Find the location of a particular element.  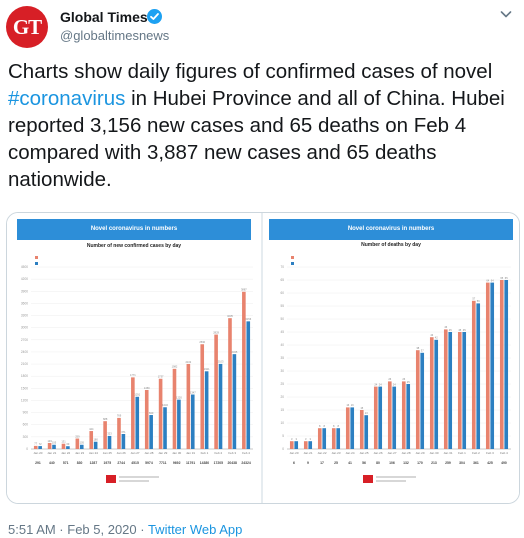

x-tick-label: Feb 3 is located at coordinates (232, 453).